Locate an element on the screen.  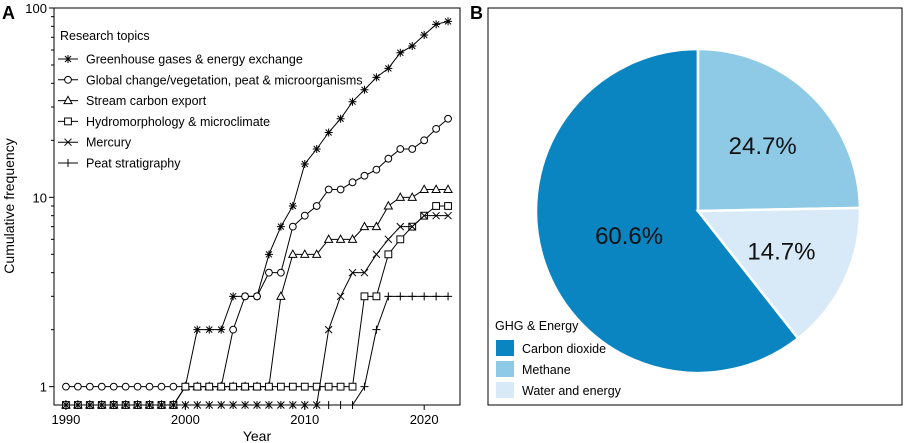
pie-legend-item: Water and energy is located at coordinates (559, 390).